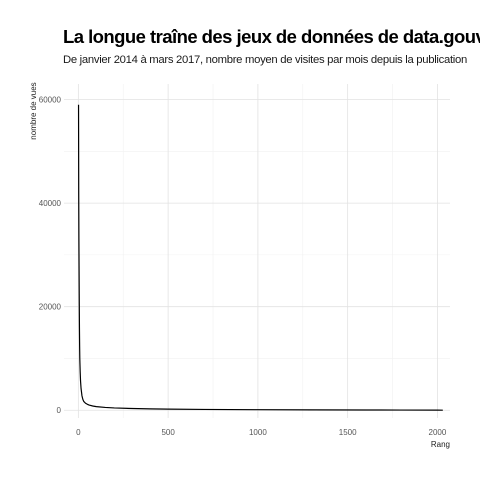 The width and height of the screenshot is (480, 480). Describe the element at coordinates (258, 432) in the screenshot. I see `x-tick-label: 1000` at that location.